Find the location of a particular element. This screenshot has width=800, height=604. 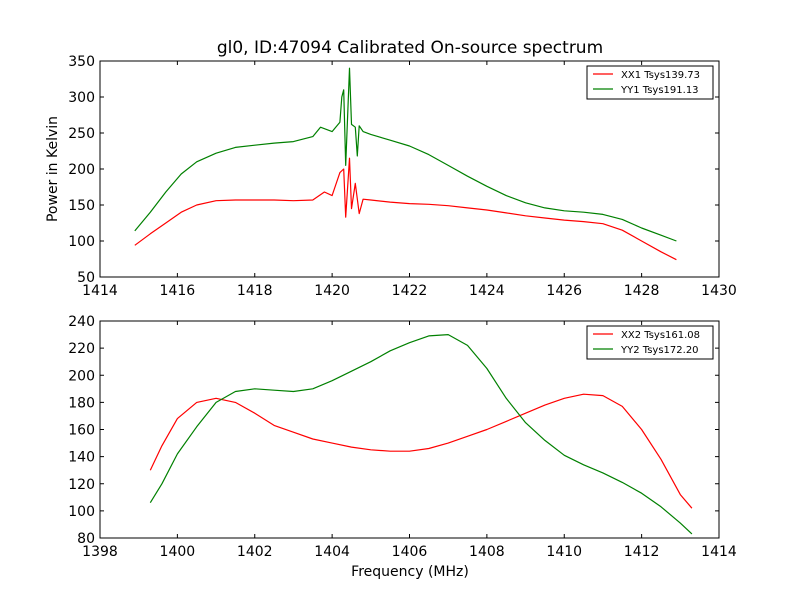

x-tick-label: 1410 is located at coordinates (564, 552).